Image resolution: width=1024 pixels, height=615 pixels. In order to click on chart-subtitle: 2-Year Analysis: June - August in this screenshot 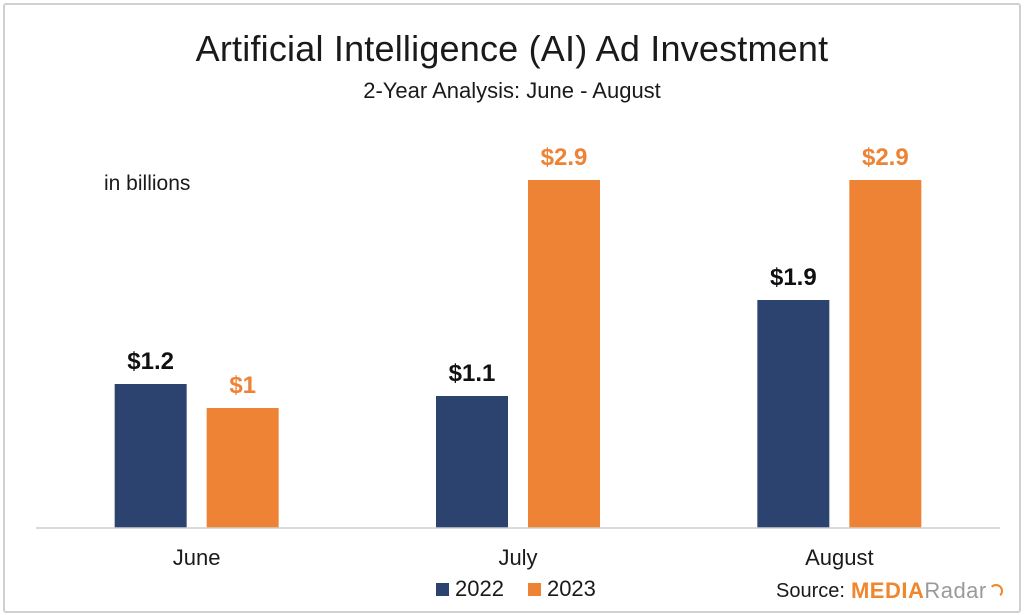, I will do `click(512, 90)`.